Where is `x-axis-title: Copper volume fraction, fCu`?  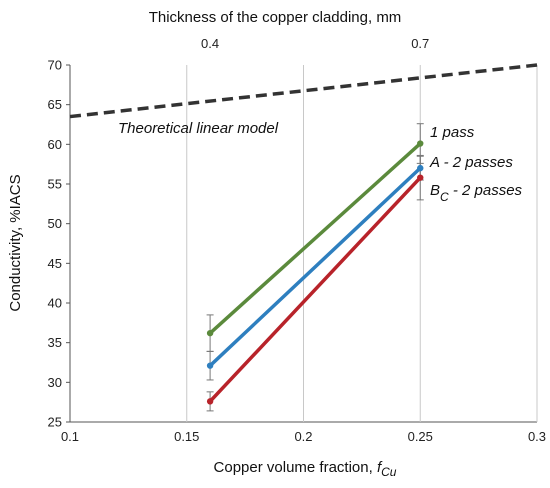
x-axis-title: Copper volume fraction, fCu is located at coordinates (305, 469).